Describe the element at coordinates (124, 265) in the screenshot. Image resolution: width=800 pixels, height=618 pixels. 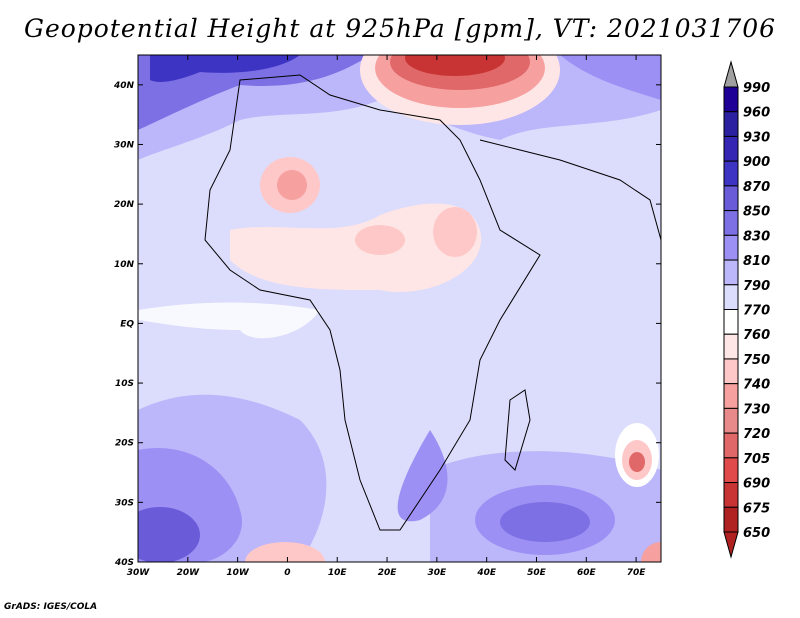
I see `lat-label: 10N` at that location.